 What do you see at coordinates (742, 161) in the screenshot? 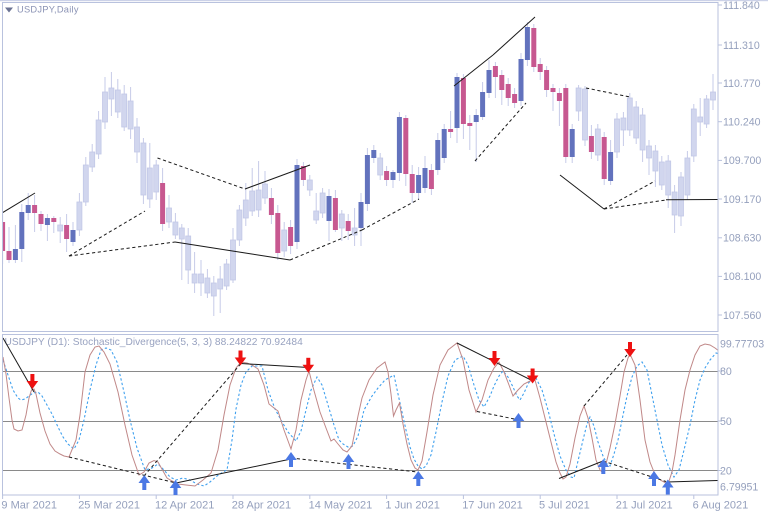
I see `svg-text: 109.700` at bounding box center [742, 161].